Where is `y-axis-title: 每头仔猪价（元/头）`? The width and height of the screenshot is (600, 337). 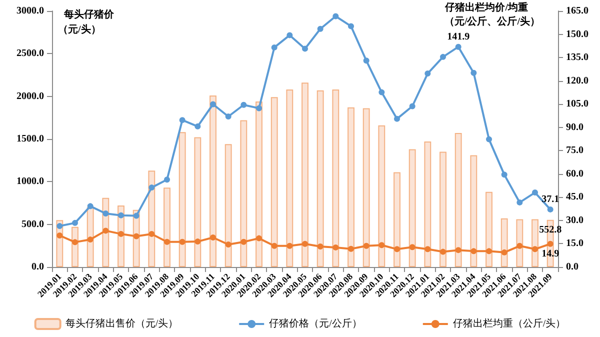
y-axis-title: 每头仔猪价（元/头） is located at coordinates (86, 22).